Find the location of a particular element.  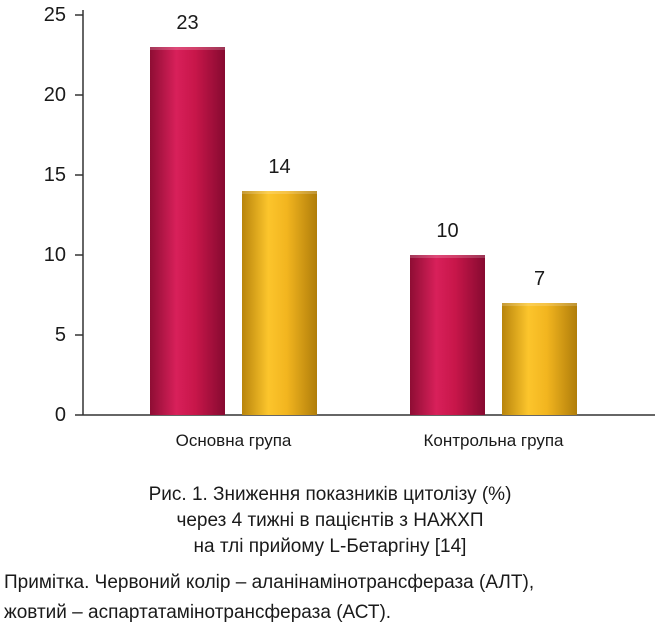

y-tick-label: 10 is located at coordinates (55, 255).